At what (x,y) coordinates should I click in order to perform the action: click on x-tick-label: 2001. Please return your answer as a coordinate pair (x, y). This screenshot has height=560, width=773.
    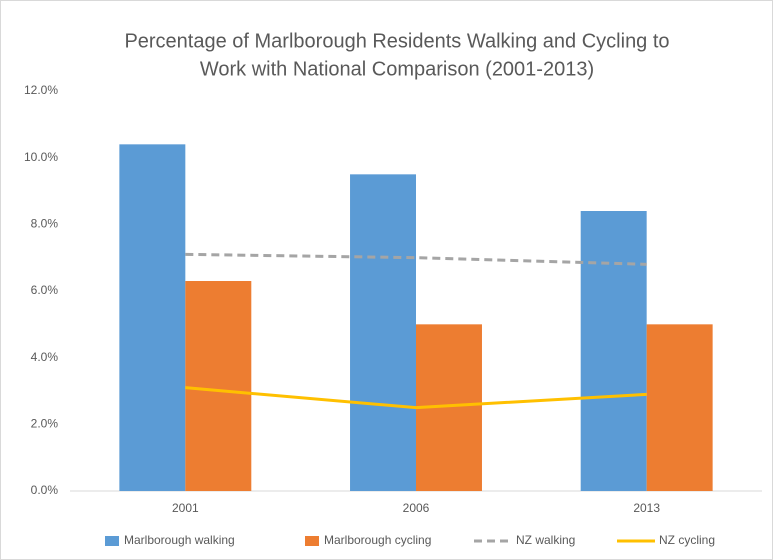
    Looking at the image, I should click on (185, 508).